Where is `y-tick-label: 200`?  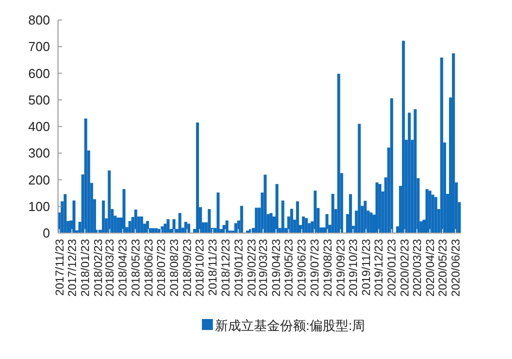
y-tick-label: 200 is located at coordinates (39, 180).